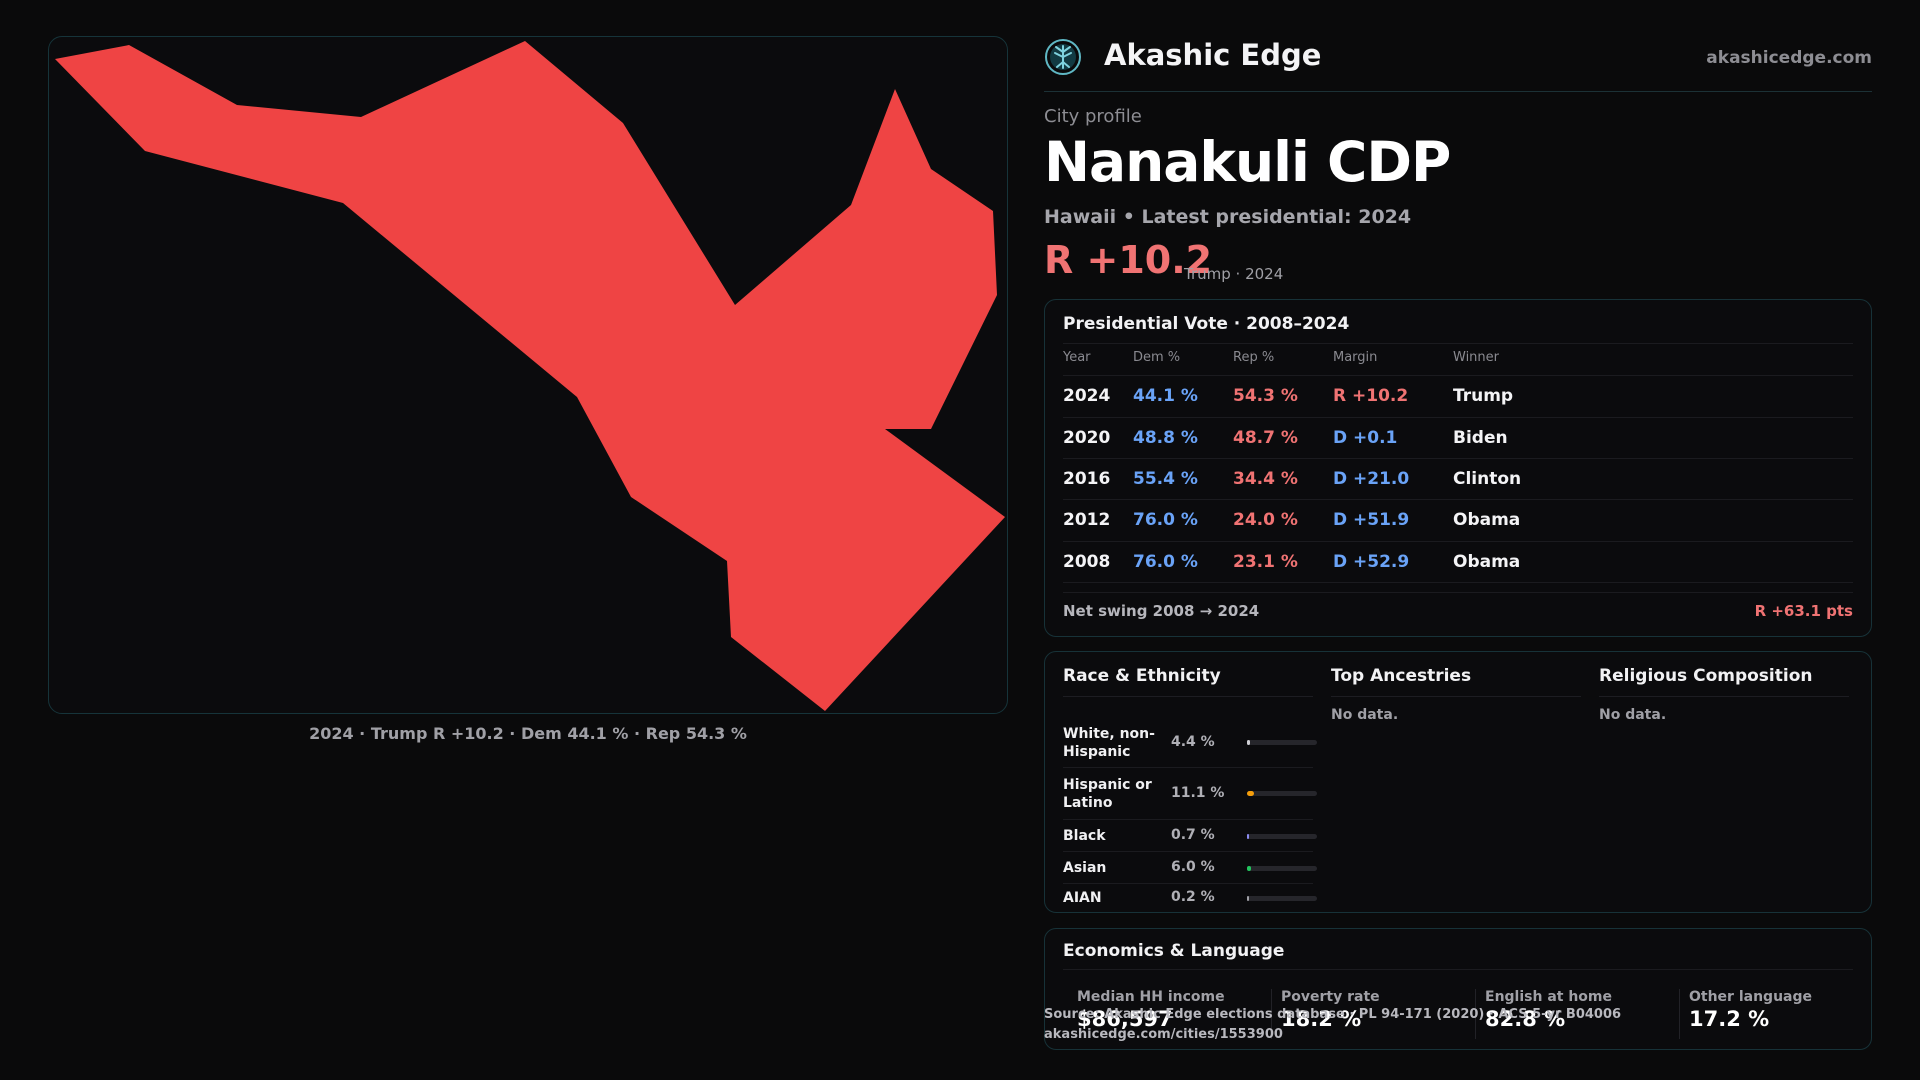 The height and width of the screenshot is (1080, 1920). I want to click on vote-card-title: Presidential Vote · 2008–2024, so click(1206, 324).